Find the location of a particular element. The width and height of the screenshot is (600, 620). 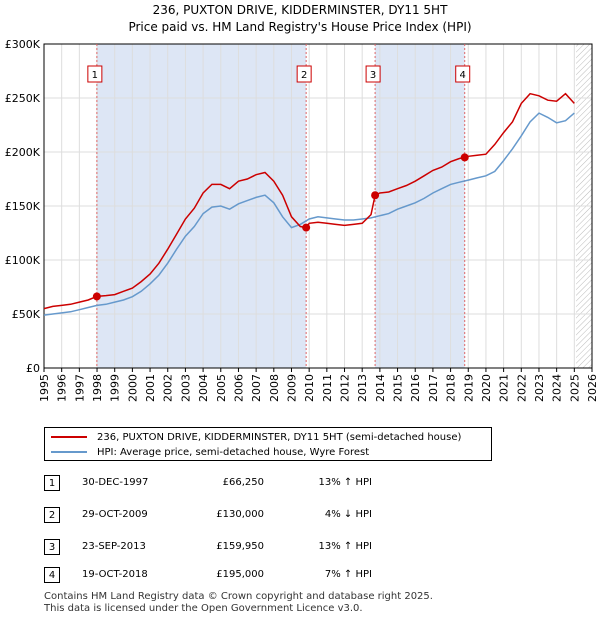

y-tick-label: £0 is located at coordinates (33, 368).